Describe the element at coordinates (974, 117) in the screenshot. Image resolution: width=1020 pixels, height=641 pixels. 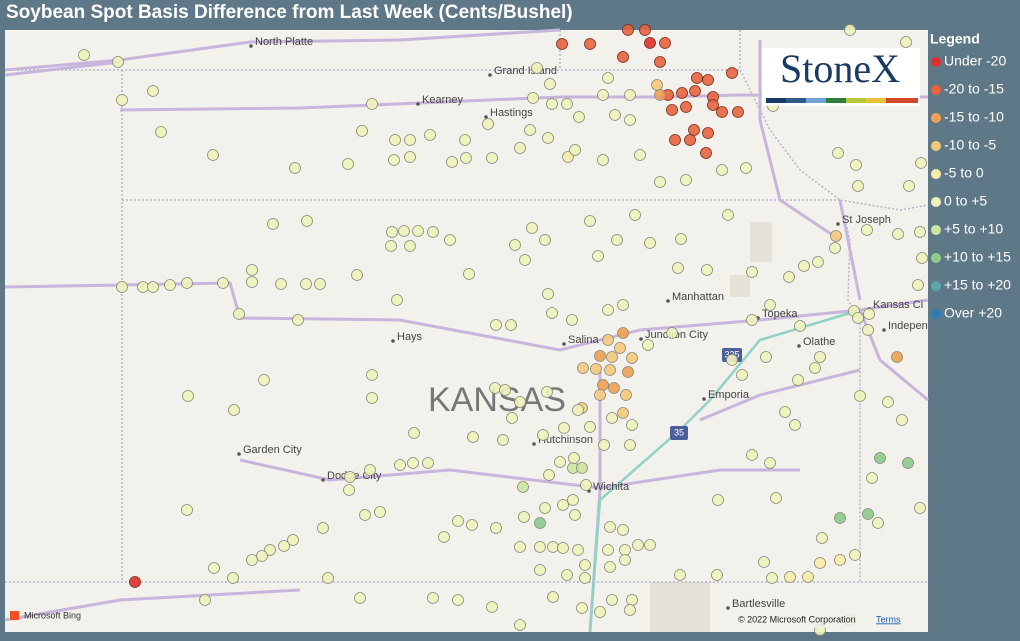
I see `legend-label: -15 to -10` at that location.